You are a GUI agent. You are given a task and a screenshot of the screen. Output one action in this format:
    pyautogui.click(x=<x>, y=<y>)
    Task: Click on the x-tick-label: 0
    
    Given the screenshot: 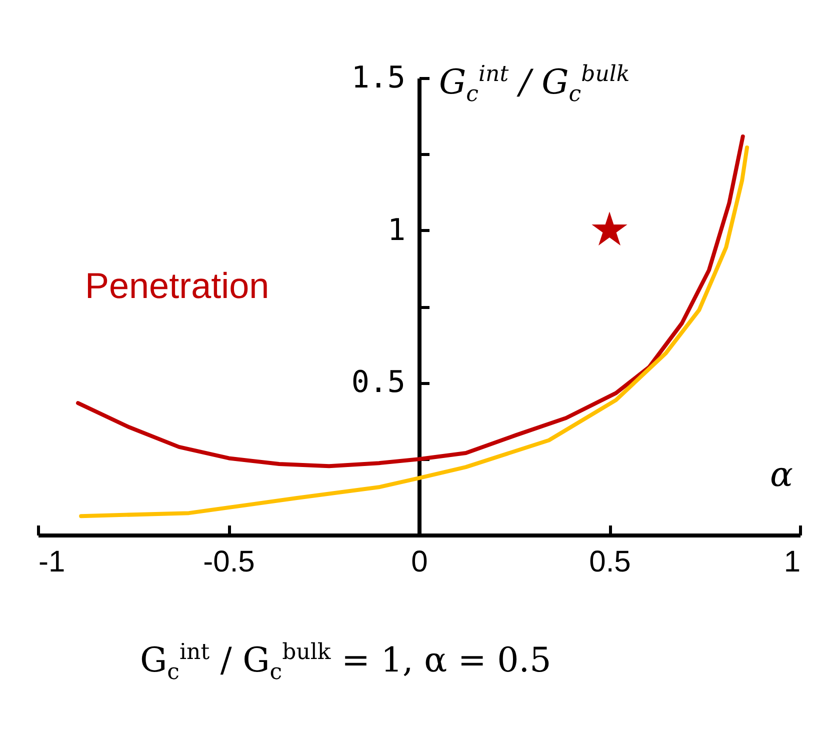 What is the action you would take?
    pyautogui.click(x=419, y=562)
    